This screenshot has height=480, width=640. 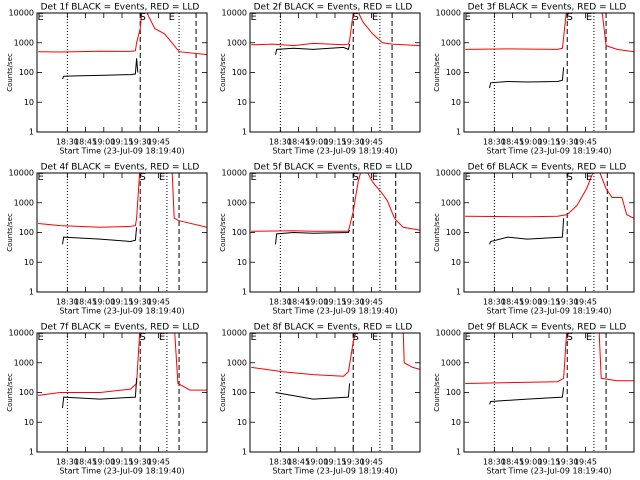 I want to click on chart-title: Det 5f BLACK = Events, RED = LLD, so click(x=333, y=168).